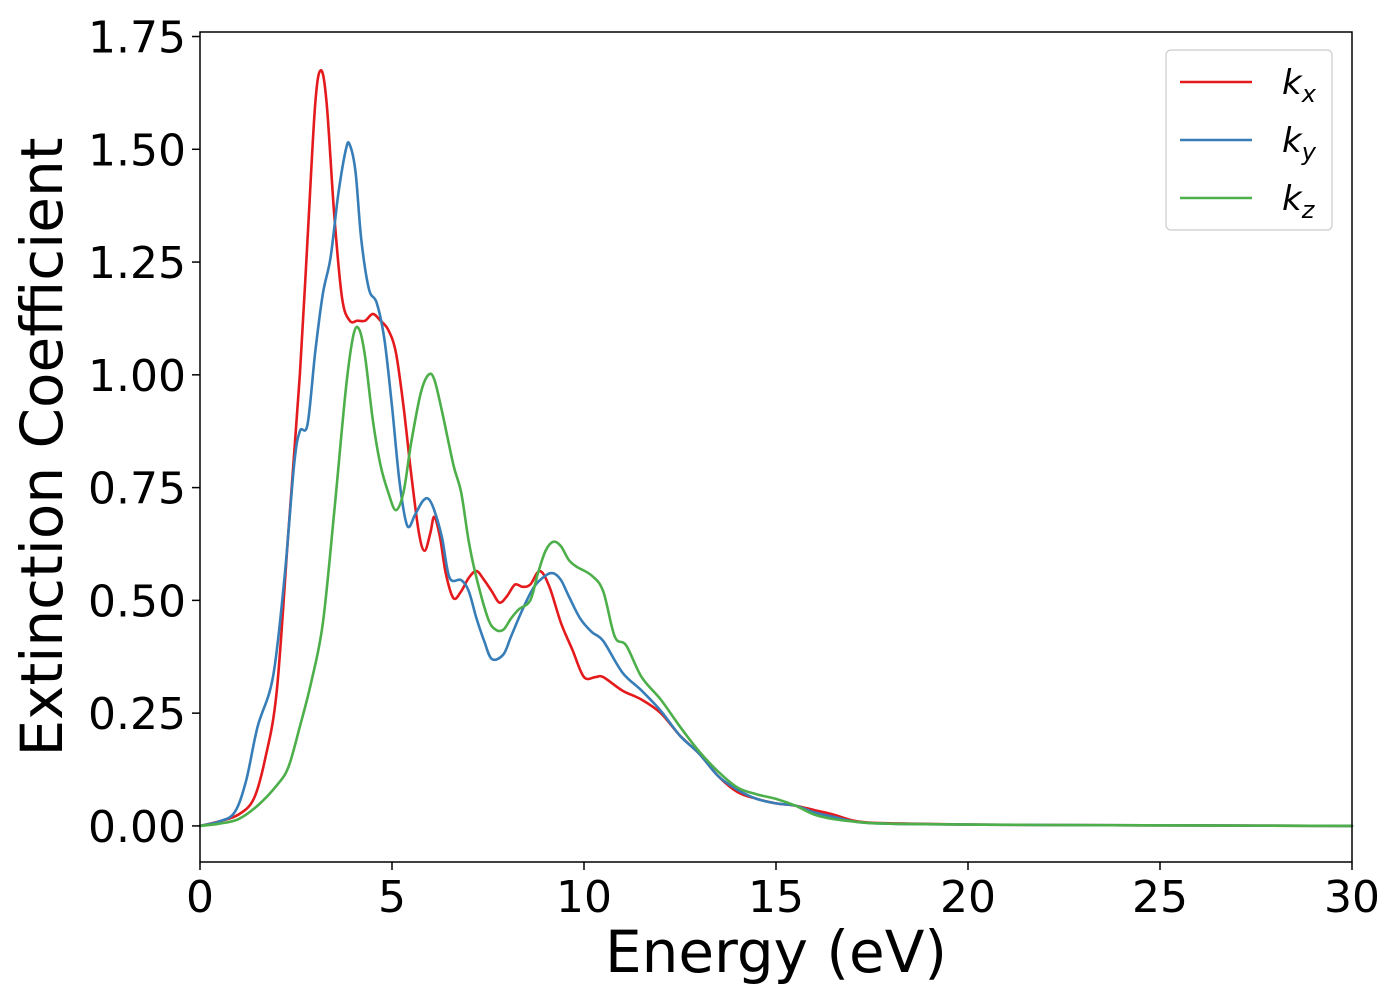 Image resolution: width=1400 pixels, height=1000 pixels. I want to click on x-tick-label: 30, so click(1352, 897).